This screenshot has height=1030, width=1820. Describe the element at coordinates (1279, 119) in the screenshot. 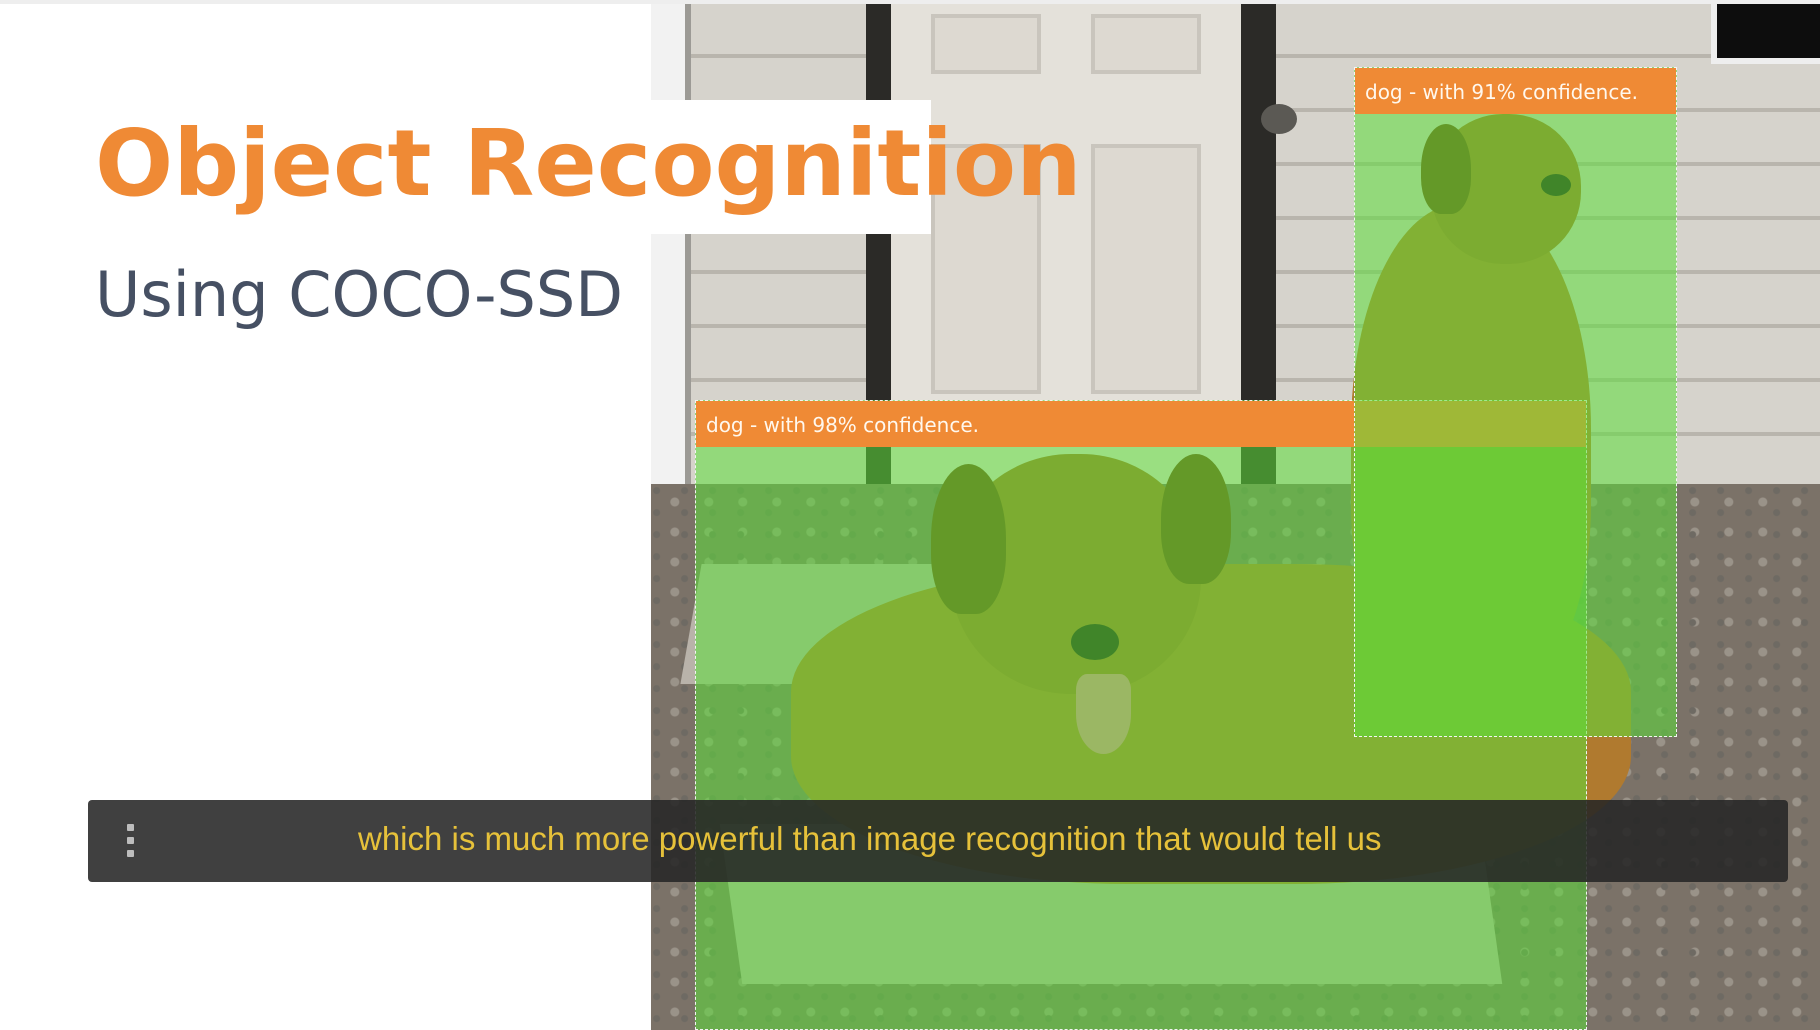

I see `door-knob` at that location.